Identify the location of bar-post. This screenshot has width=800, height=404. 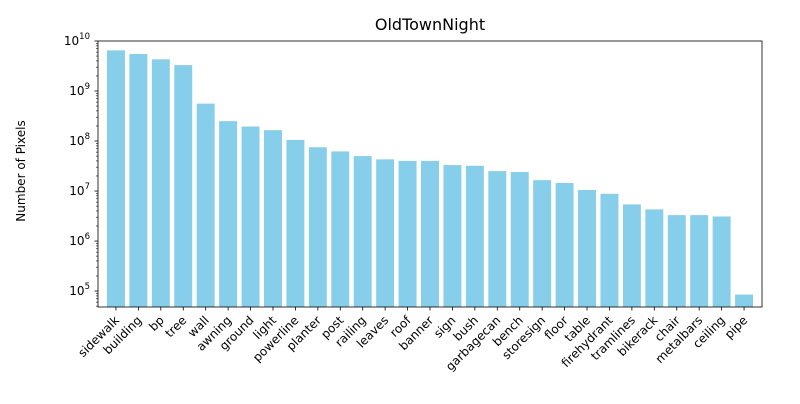
(340, 229).